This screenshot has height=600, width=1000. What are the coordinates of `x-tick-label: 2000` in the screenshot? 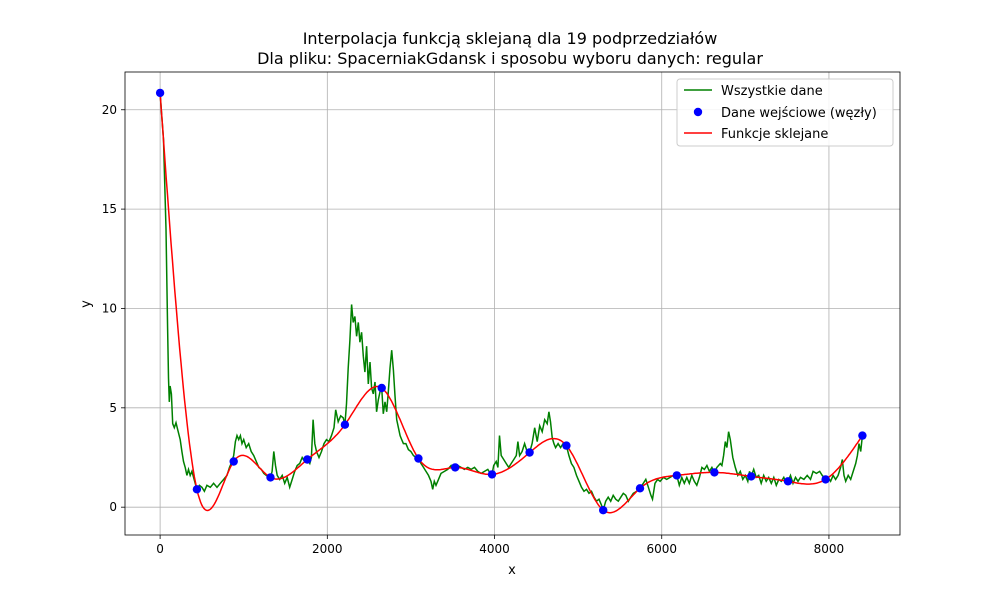 It's located at (327, 549).